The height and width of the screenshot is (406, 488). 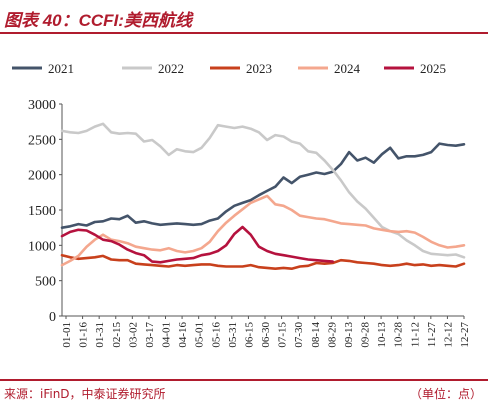 I want to click on y-tick-label: 500, so click(x=45, y=282).